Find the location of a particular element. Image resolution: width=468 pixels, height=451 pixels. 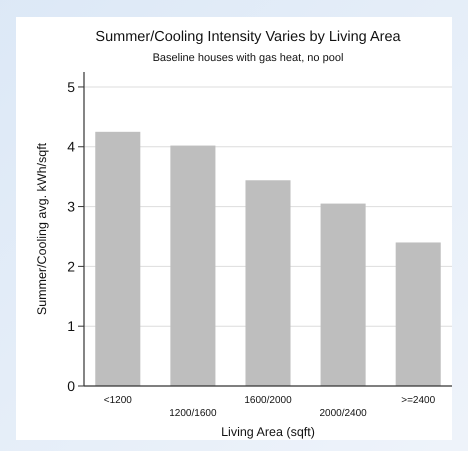

y-axis-title: Summer/Cooling avg. kWh/sqft is located at coordinates (42, 229).